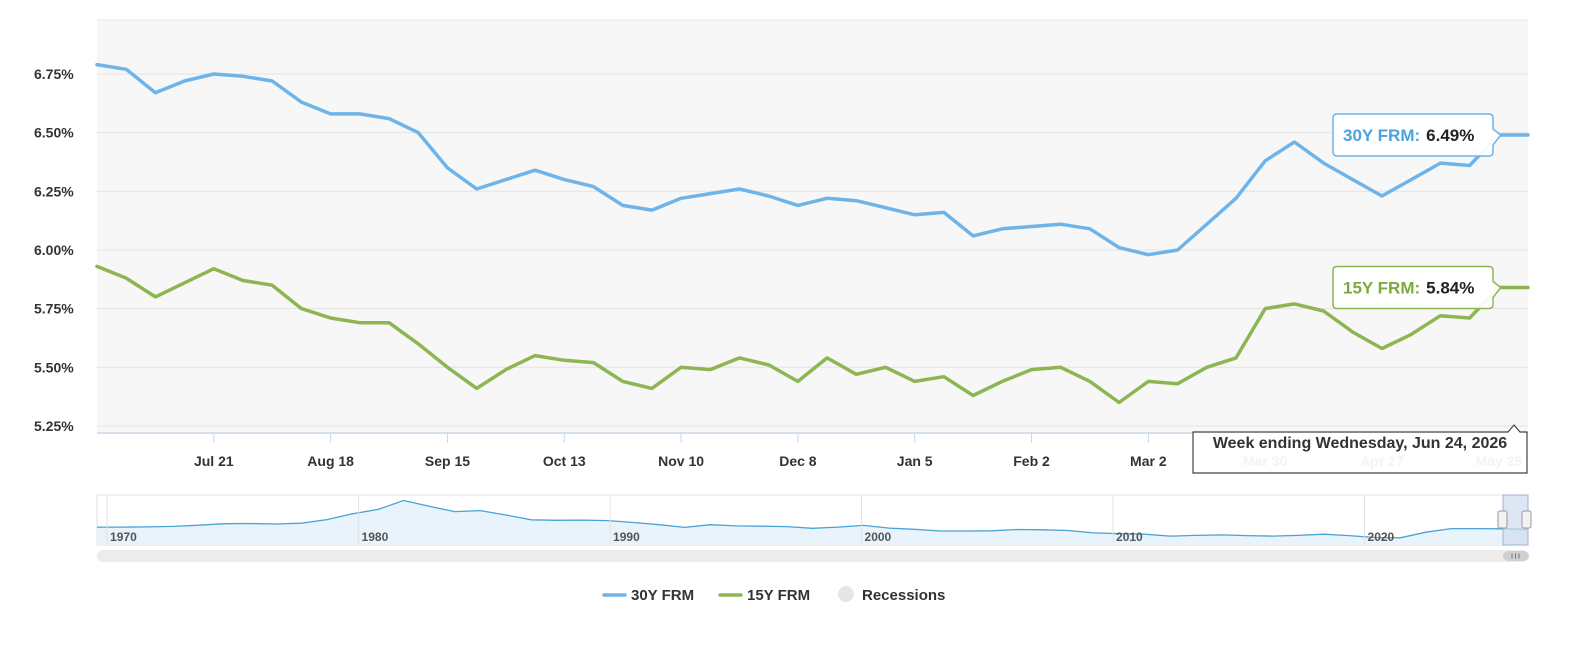 This screenshot has height=651, width=1571. I want to click on tooltip-15y: 15Y FRM: 5.84%, so click(1417, 287).